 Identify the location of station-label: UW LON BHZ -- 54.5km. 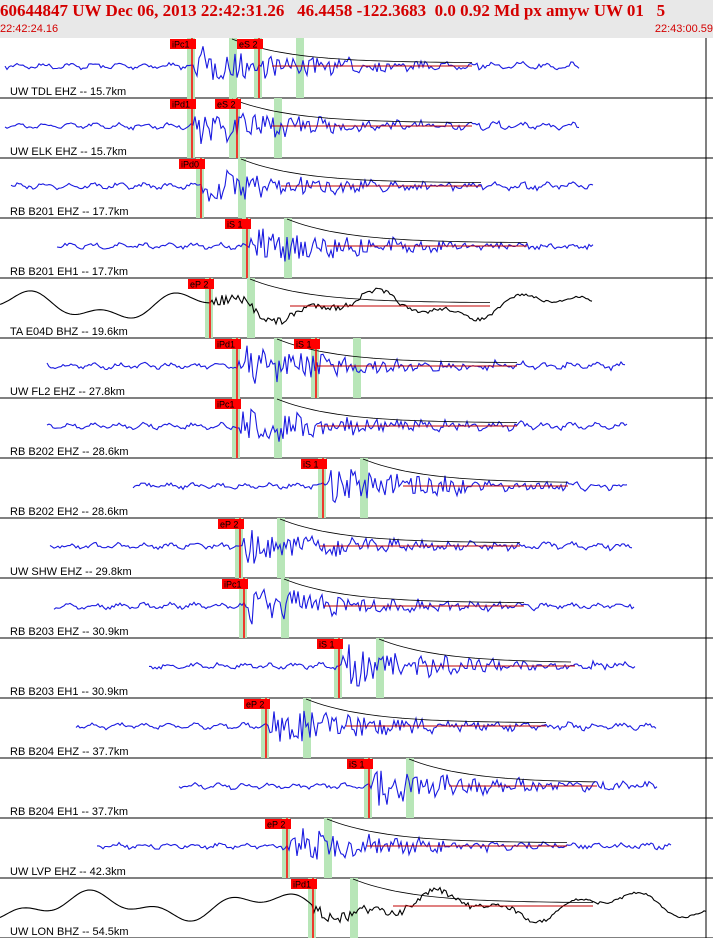
(69, 932).